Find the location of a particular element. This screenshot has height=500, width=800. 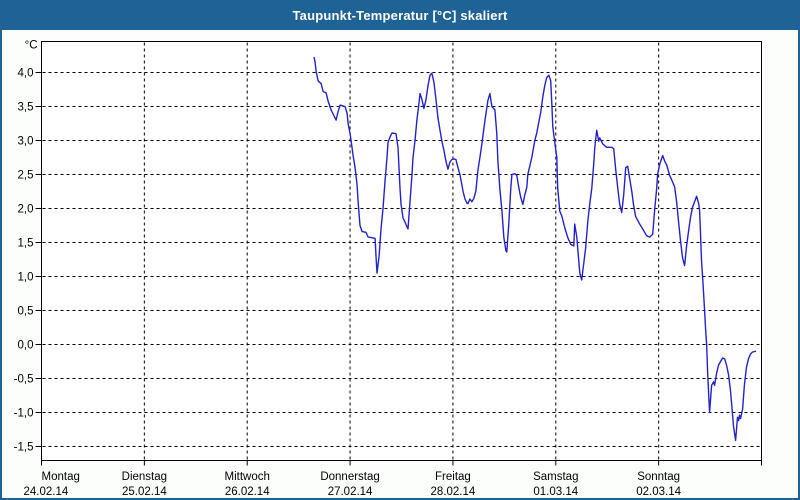

y-tick-label: 2,0 is located at coordinates (26, 210).